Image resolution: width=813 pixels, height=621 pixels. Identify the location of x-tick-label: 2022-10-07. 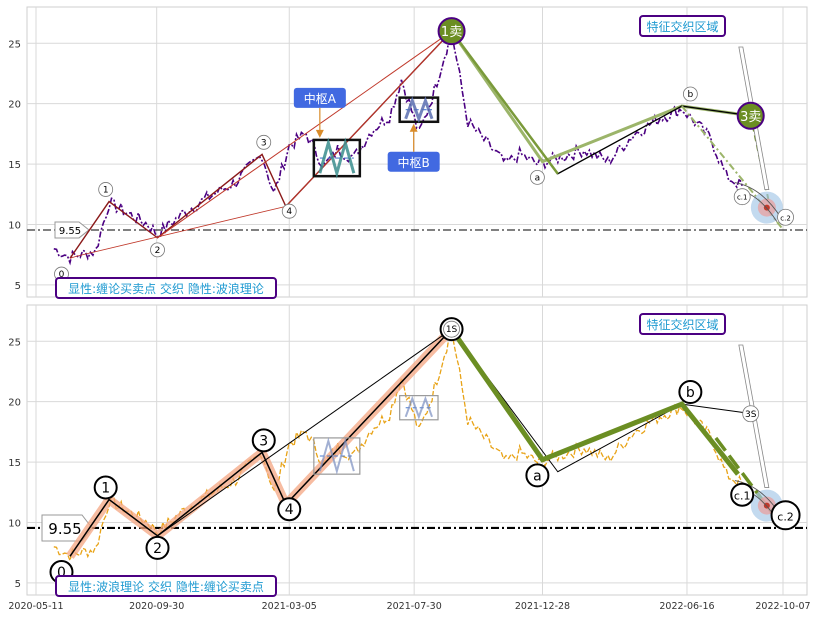
(782, 606).